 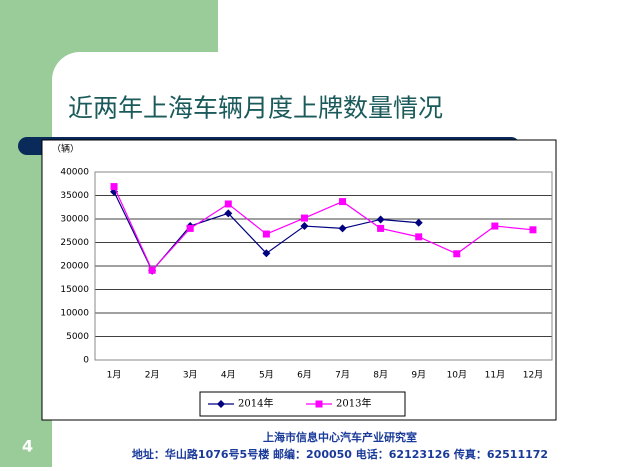 I want to click on x-tick-label: 9月, so click(x=418, y=375).